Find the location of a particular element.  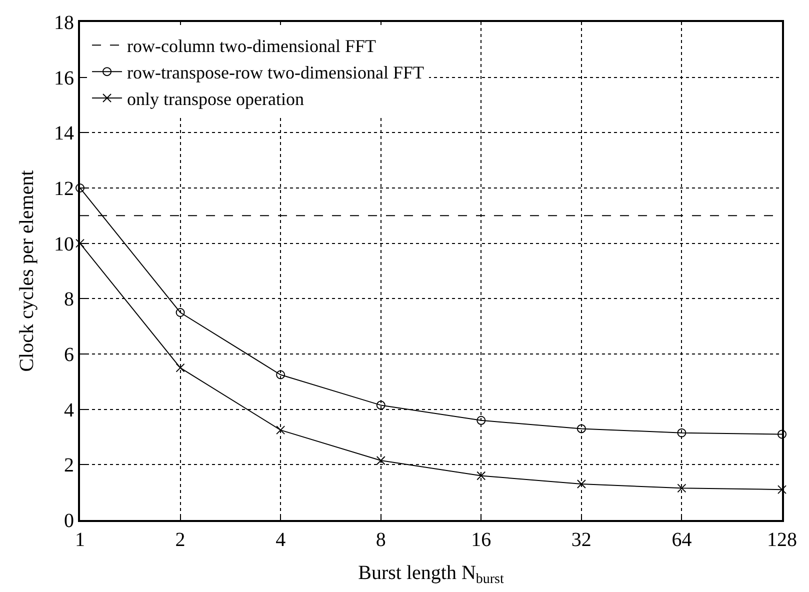

legend-label: only transpose operation is located at coordinates (215, 99).